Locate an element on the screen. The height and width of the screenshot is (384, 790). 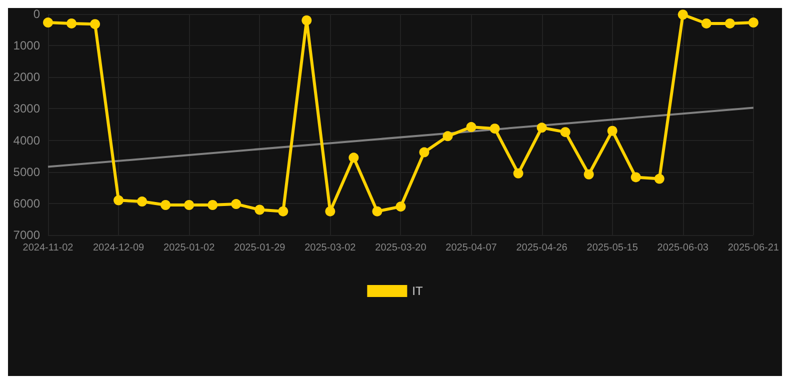
y-tick-label: 7000 is located at coordinates (26, 235).